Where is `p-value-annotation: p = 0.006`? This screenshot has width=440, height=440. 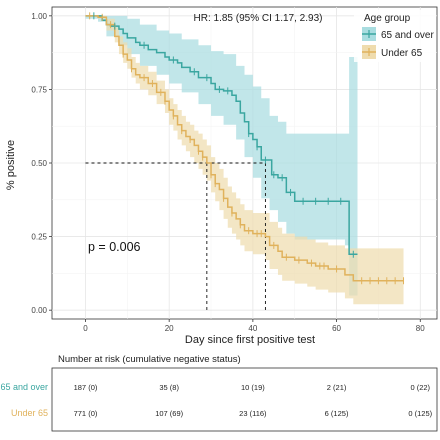
p-value-annotation: p = 0.006 is located at coordinates (114, 247).